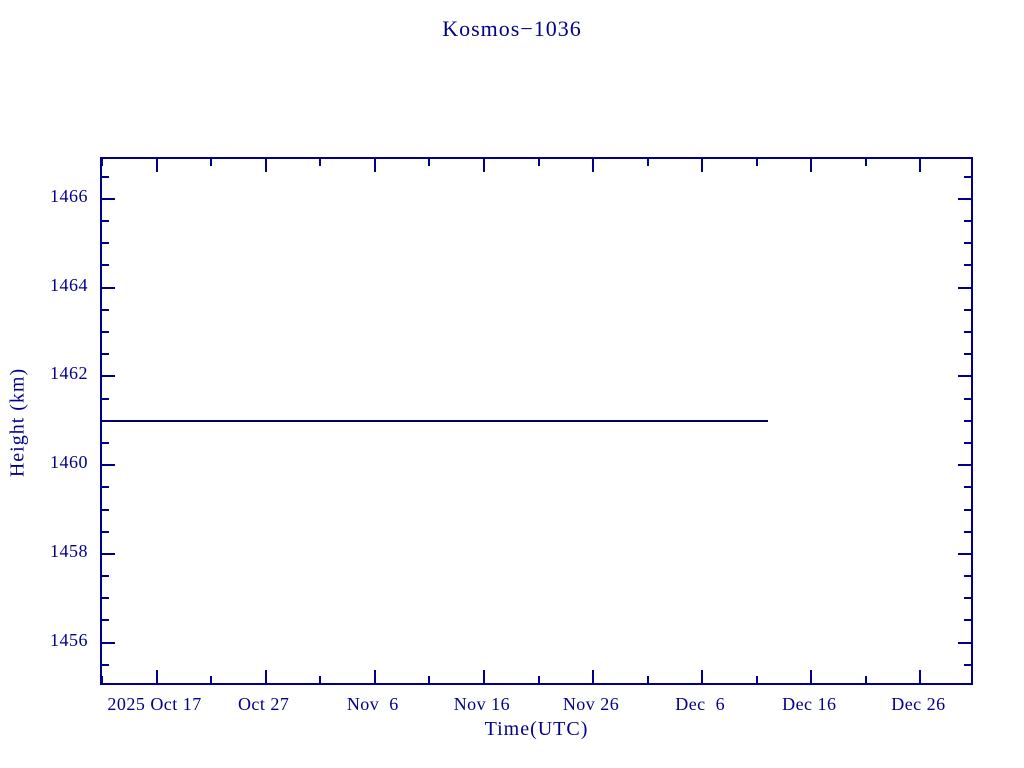 The image size is (1024, 768). What do you see at coordinates (700, 704) in the screenshot?
I see `x-axis-tick-label: Dec 6` at bounding box center [700, 704].